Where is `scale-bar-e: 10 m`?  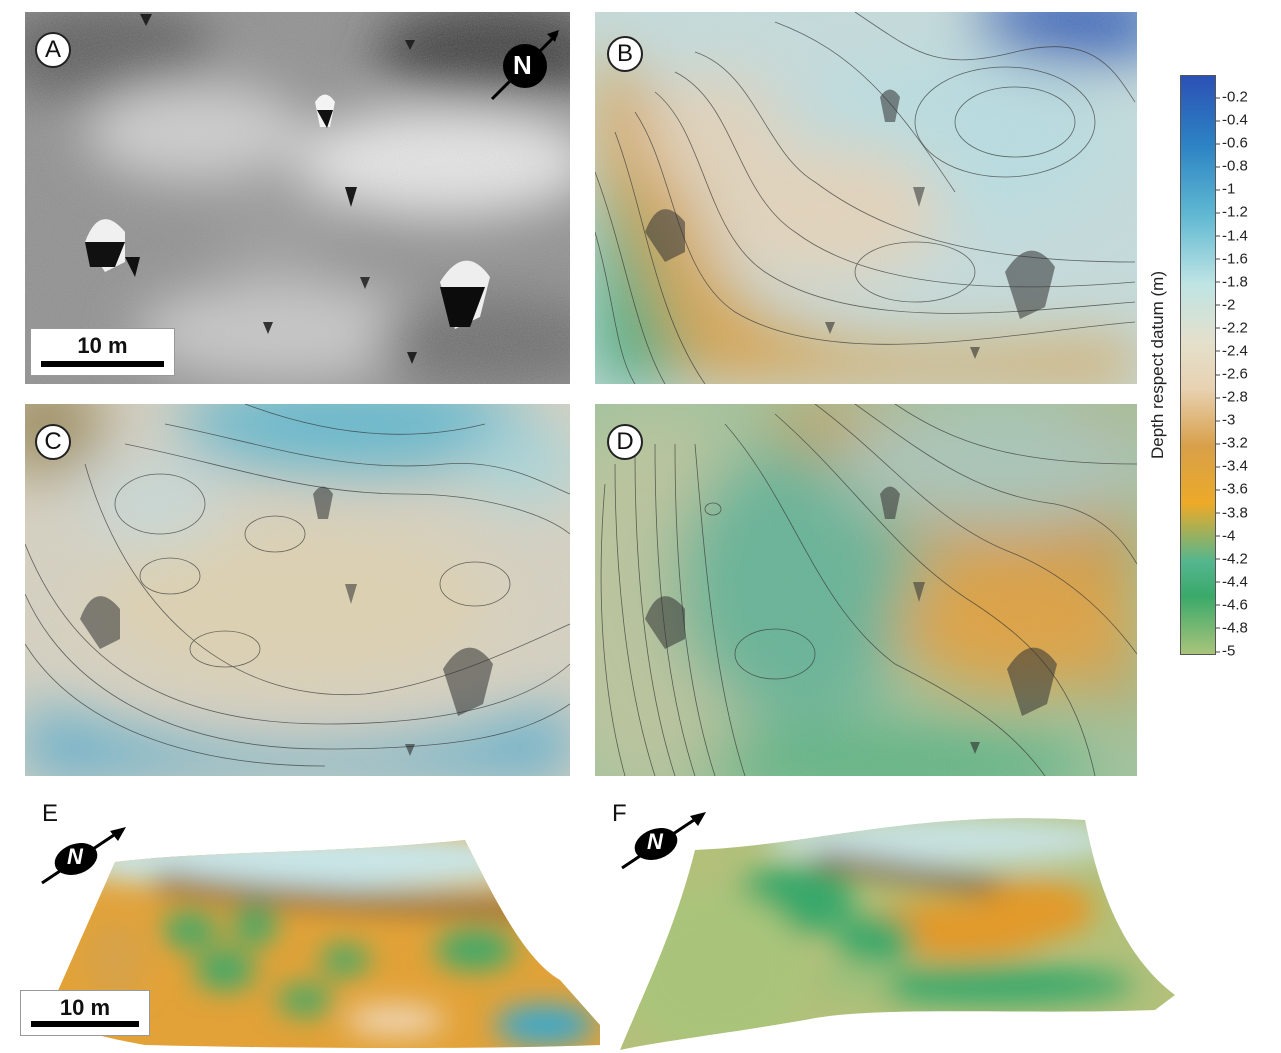
scale-bar-e: 10 m is located at coordinates (85, 1013).